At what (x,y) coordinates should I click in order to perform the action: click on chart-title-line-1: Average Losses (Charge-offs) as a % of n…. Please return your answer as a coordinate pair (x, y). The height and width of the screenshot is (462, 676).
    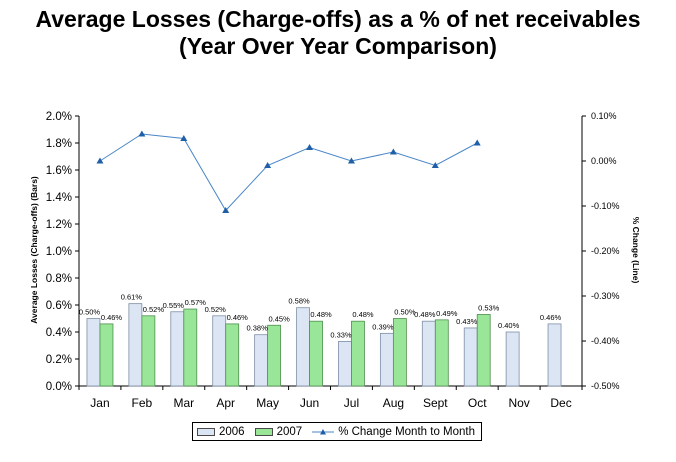
    Looking at the image, I should click on (338, 19).